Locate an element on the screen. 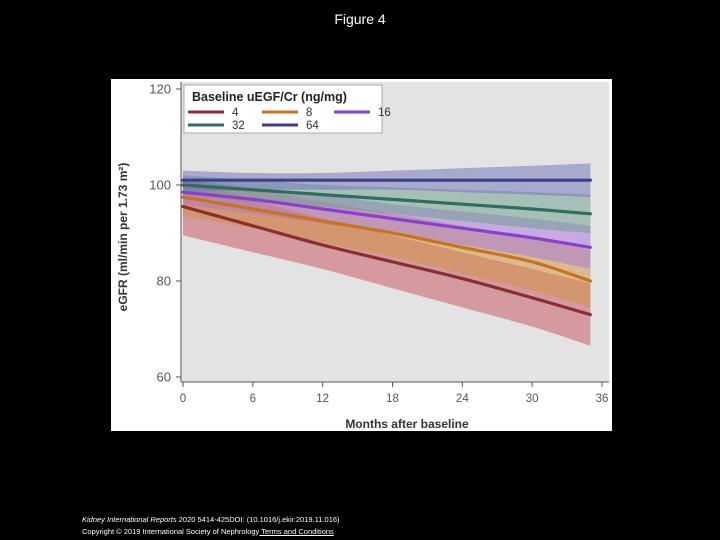  y-tick-label: 80 is located at coordinates (164, 281).